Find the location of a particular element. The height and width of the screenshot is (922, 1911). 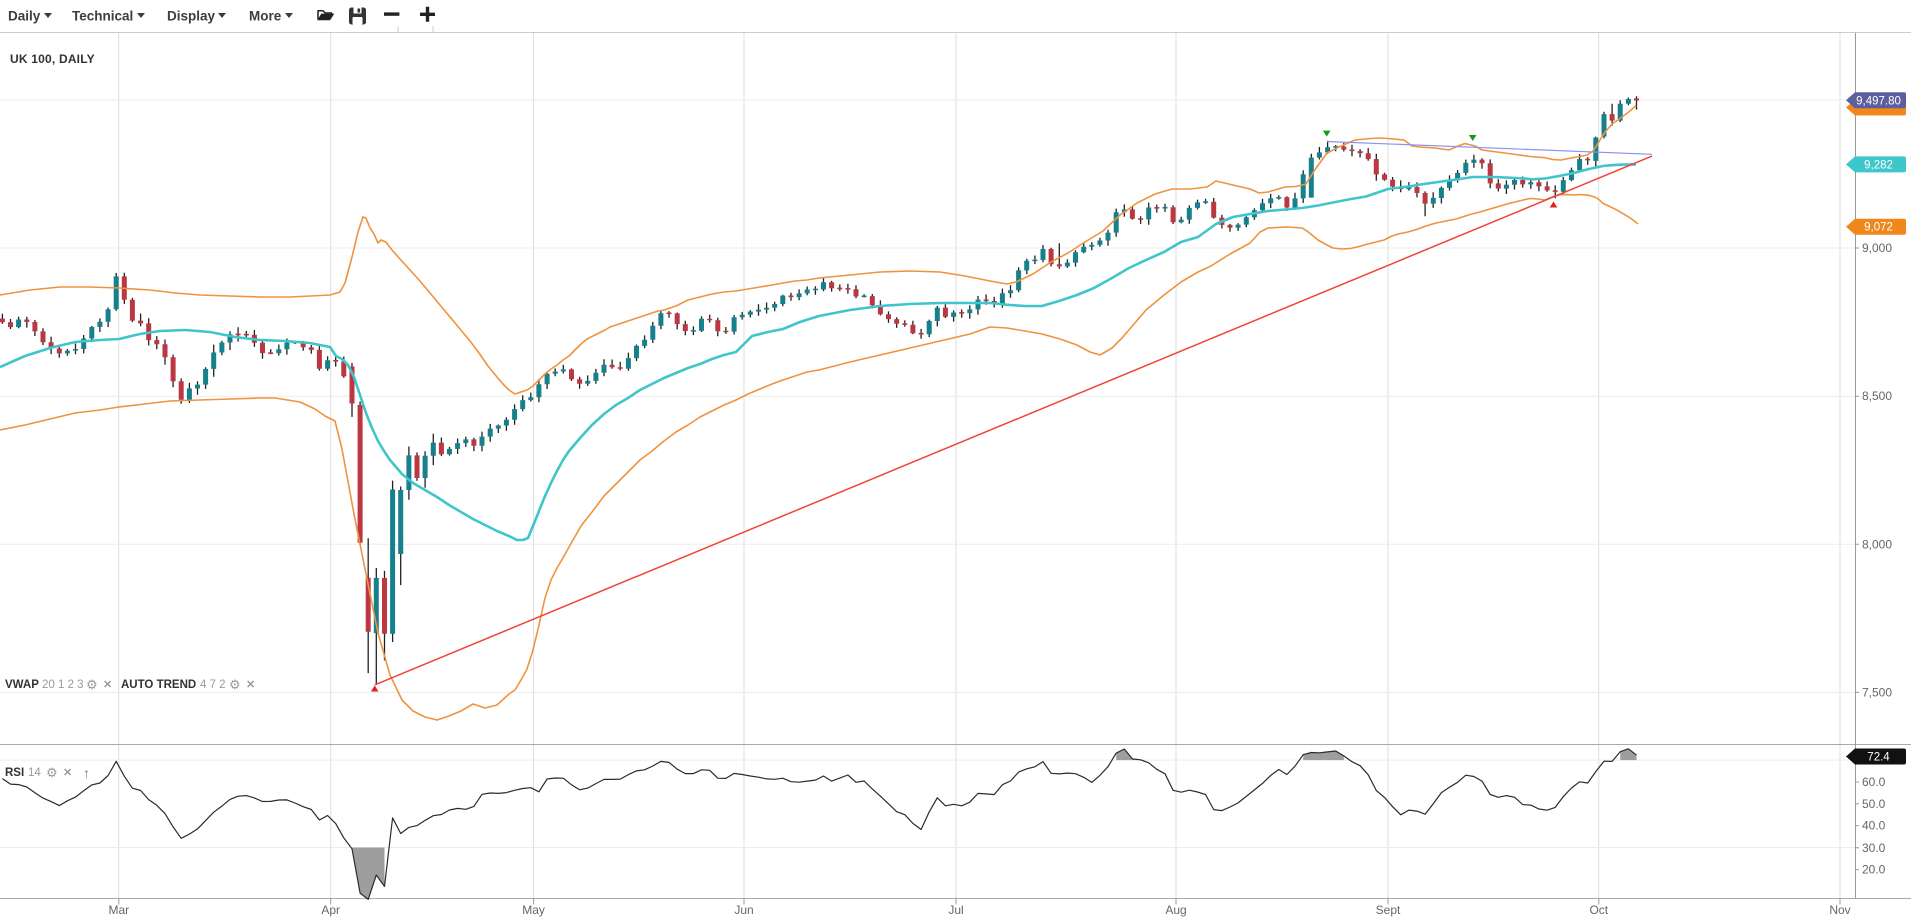

svg-text: 8,000 is located at coordinates (1877, 544).